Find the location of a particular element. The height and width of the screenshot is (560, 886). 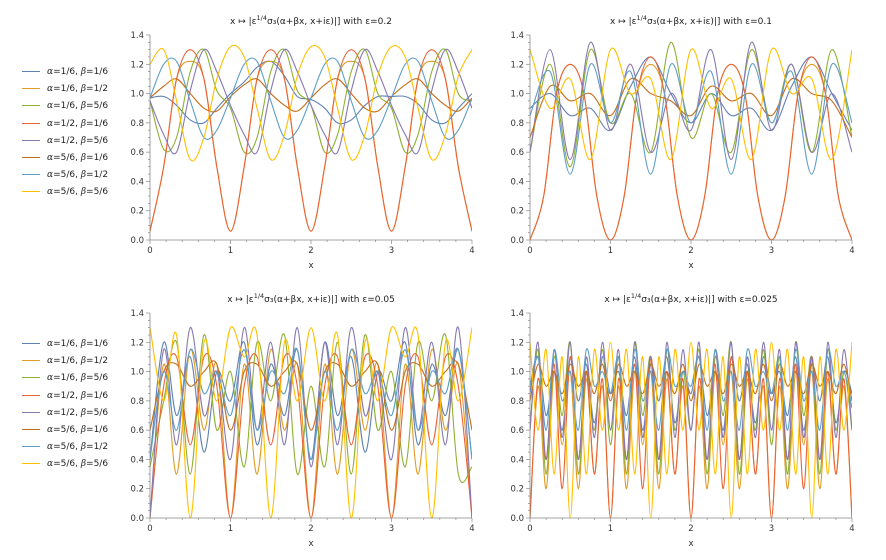

chart-title: x ↦ |ε1/4σ₃(α+βx, x+iε)|] with ε=0.05 is located at coordinates (311, 298).